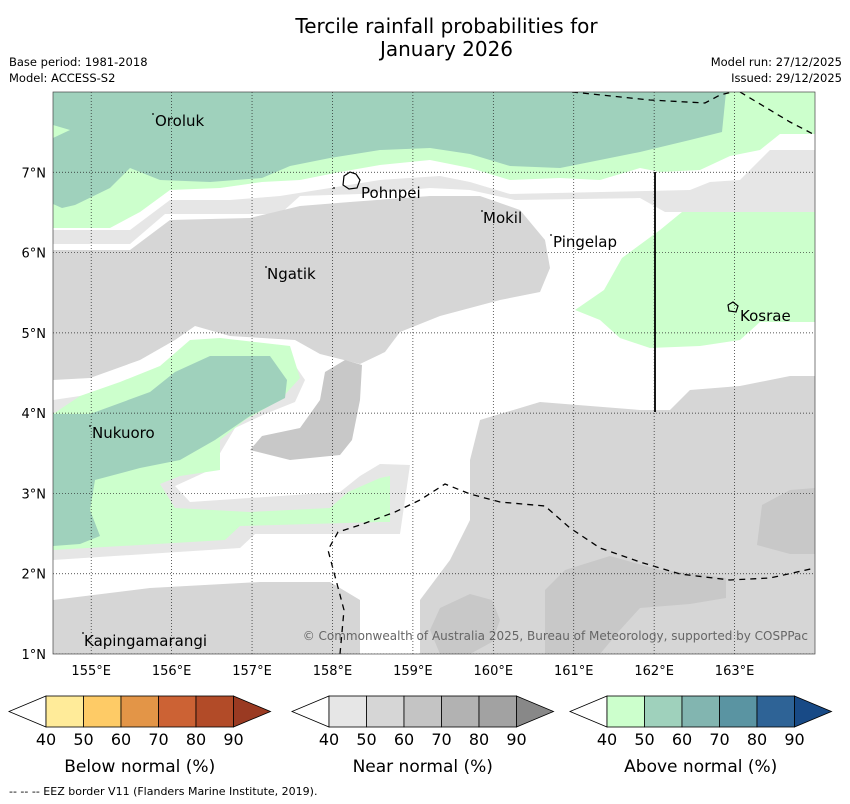 This screenshot has height=804, width=850. I want to click on base-period-text: Base period: 1981-2018, so click(78, 62).